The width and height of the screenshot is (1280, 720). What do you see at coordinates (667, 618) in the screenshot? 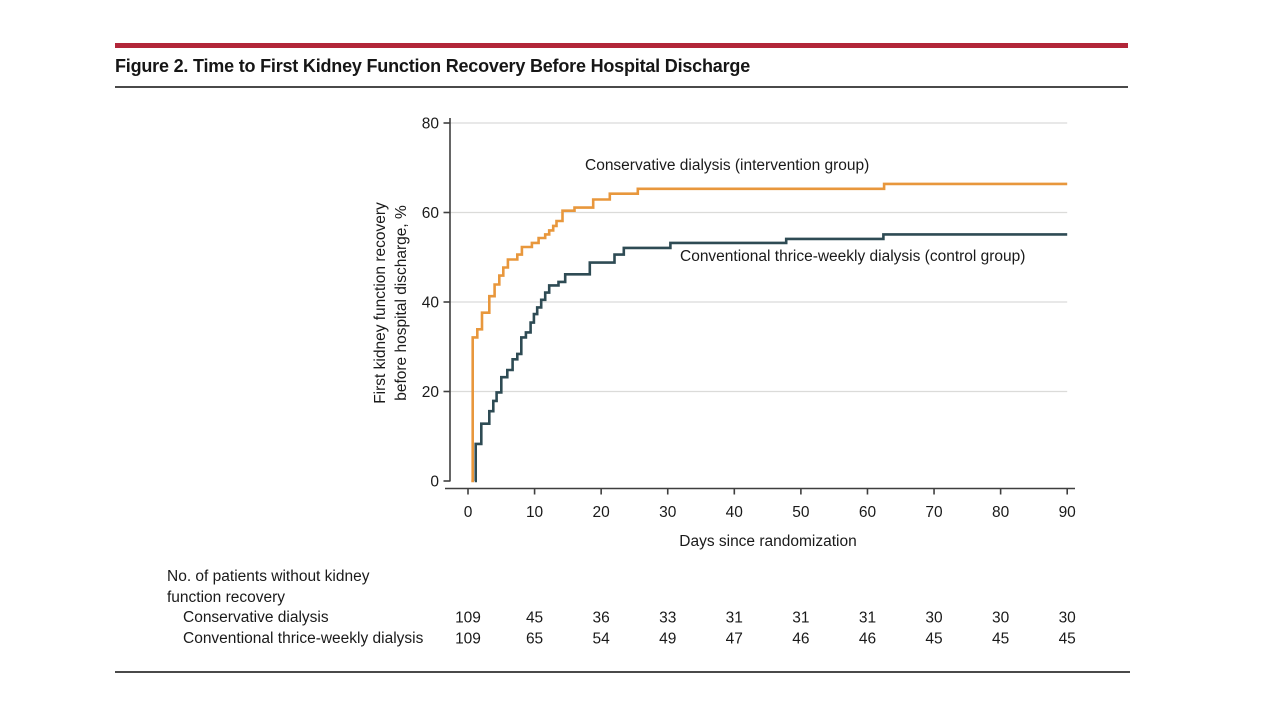
I see `risk-value-row0-day30: 33` at bounding box center [667, 618].